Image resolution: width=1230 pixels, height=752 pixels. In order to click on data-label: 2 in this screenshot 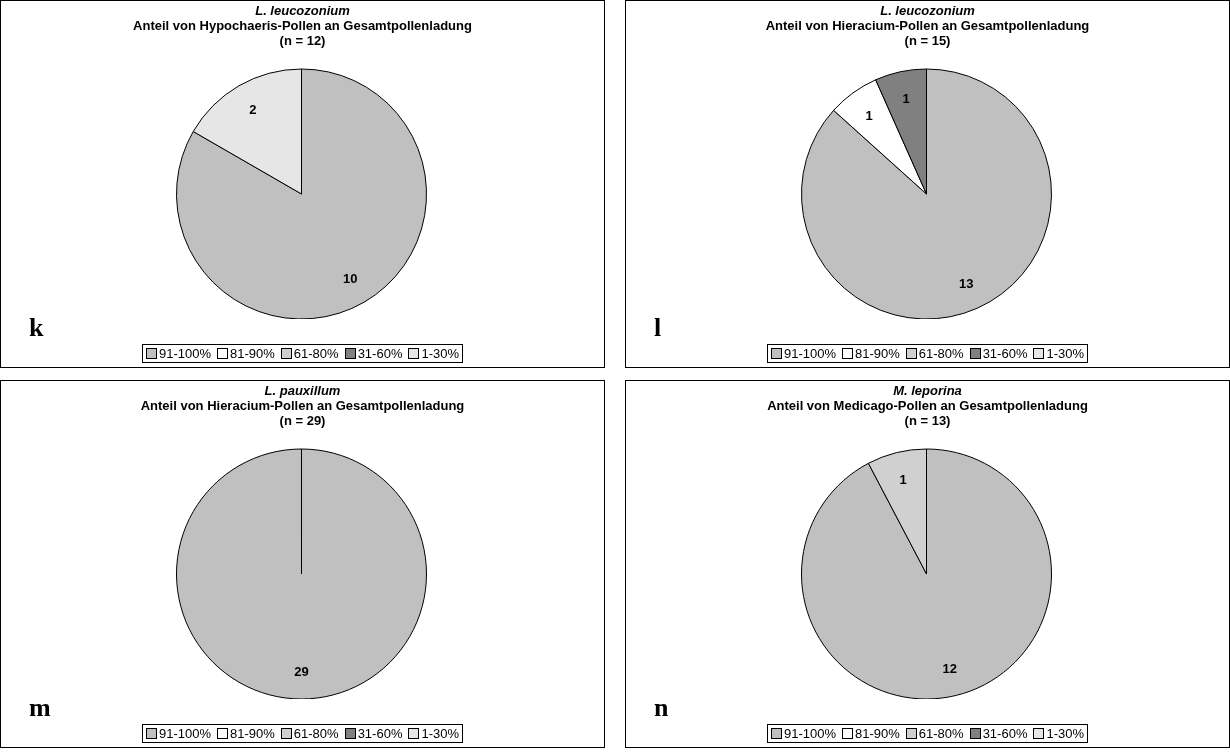, I will do `click(253, 110)`.